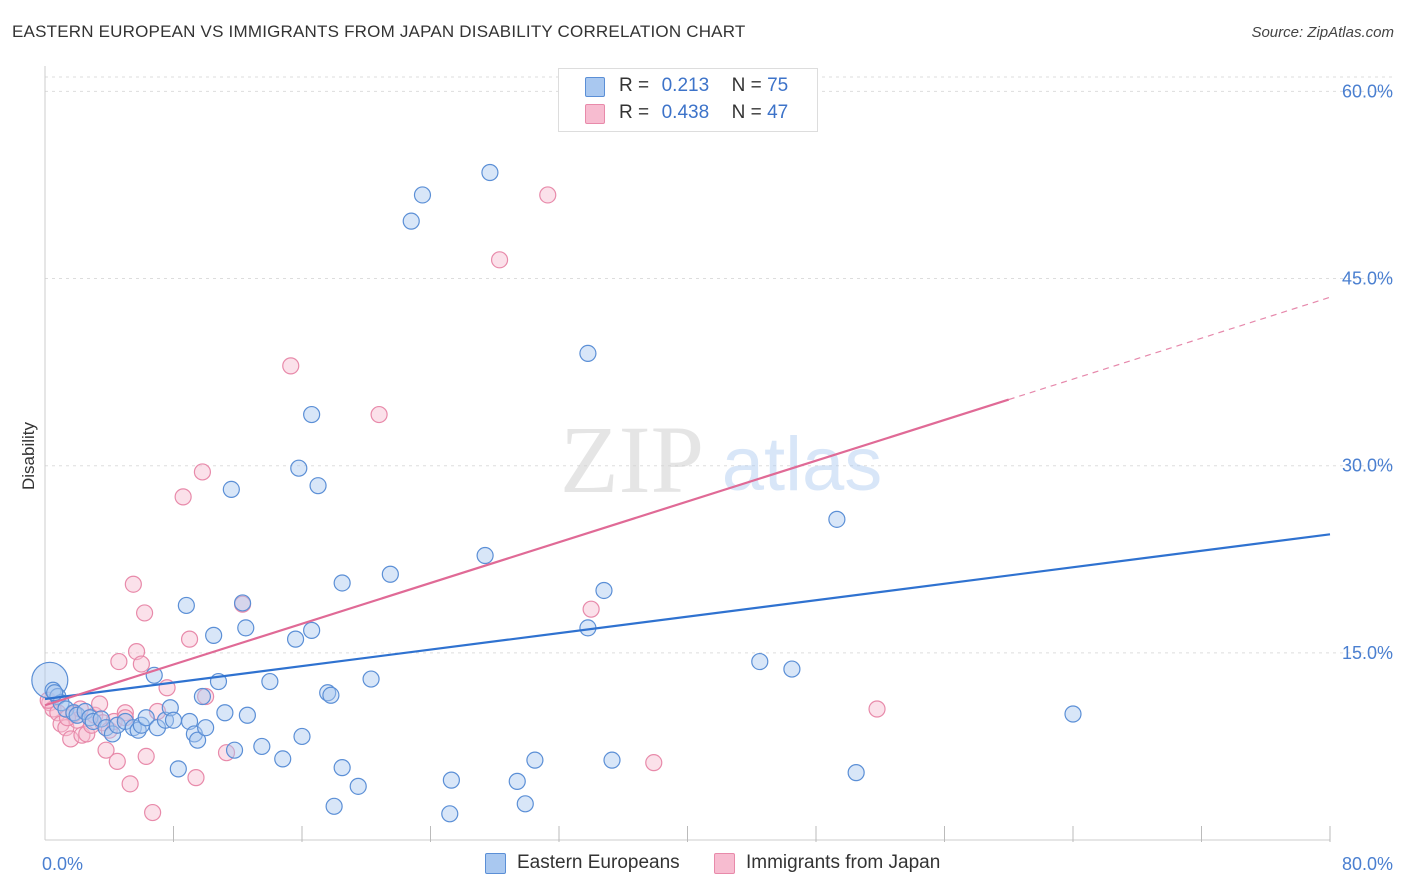 The width and height of the screenshot is (1406, 892). What do you see at coordinates (598, 862) in the screenshot?
I see `bottom-legend-label: Eastern Europeans` at bounding box center [598, 862].